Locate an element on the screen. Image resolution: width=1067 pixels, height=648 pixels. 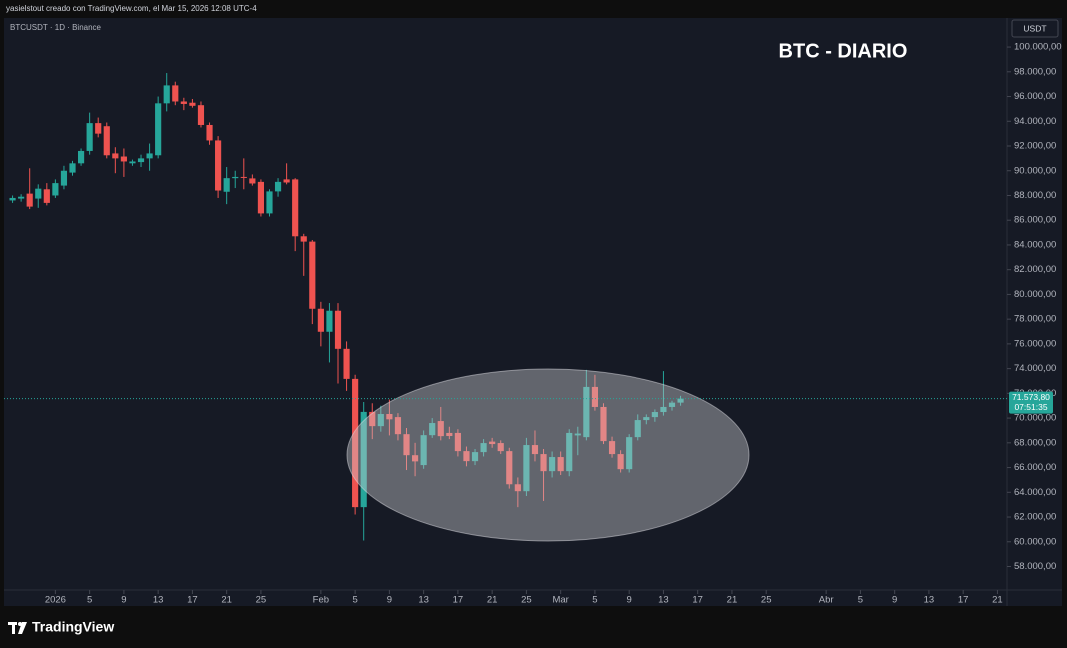
y-tick-label: 94.000,00 is located at coordinates (1035, 121).